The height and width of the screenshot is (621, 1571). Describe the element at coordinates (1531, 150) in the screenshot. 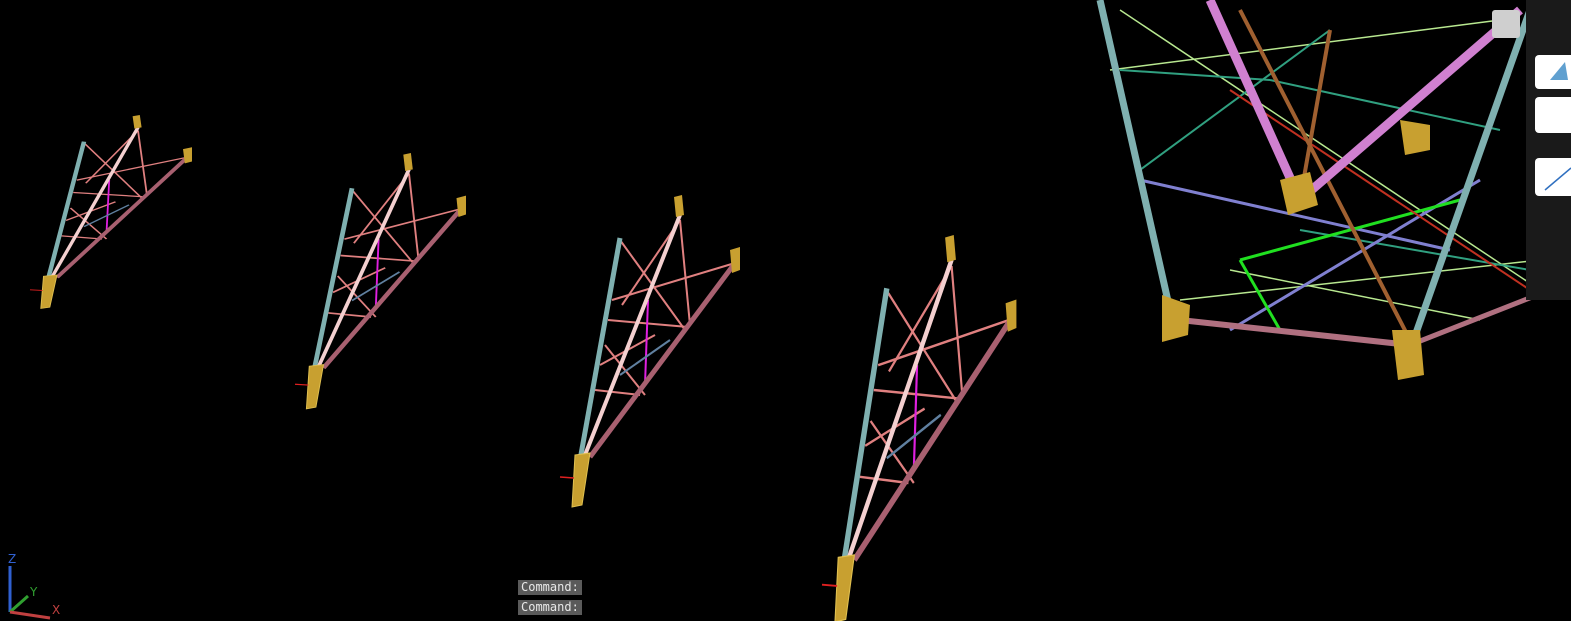

I see `side-toolbar` at that location.